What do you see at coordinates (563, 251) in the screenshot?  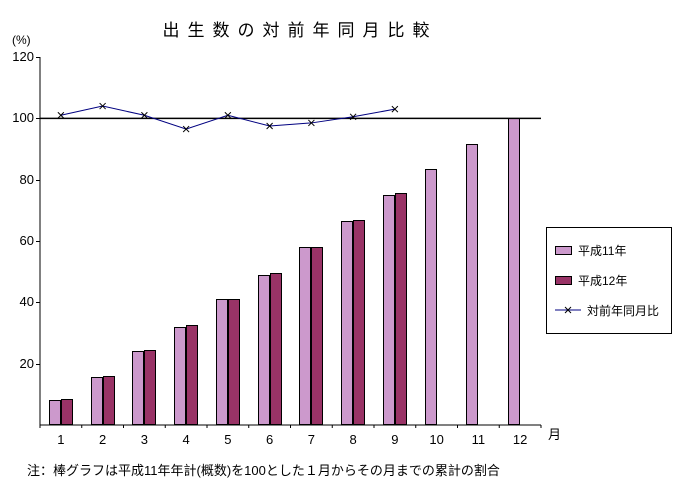 I see `legend-swatch-heisei11` at bounding box center [563, 251].